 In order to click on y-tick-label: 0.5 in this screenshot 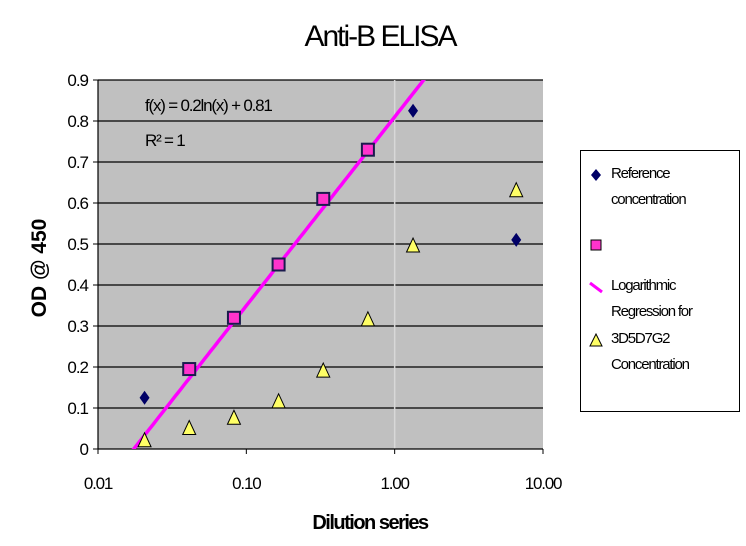, I will do `click(77, 244)`.